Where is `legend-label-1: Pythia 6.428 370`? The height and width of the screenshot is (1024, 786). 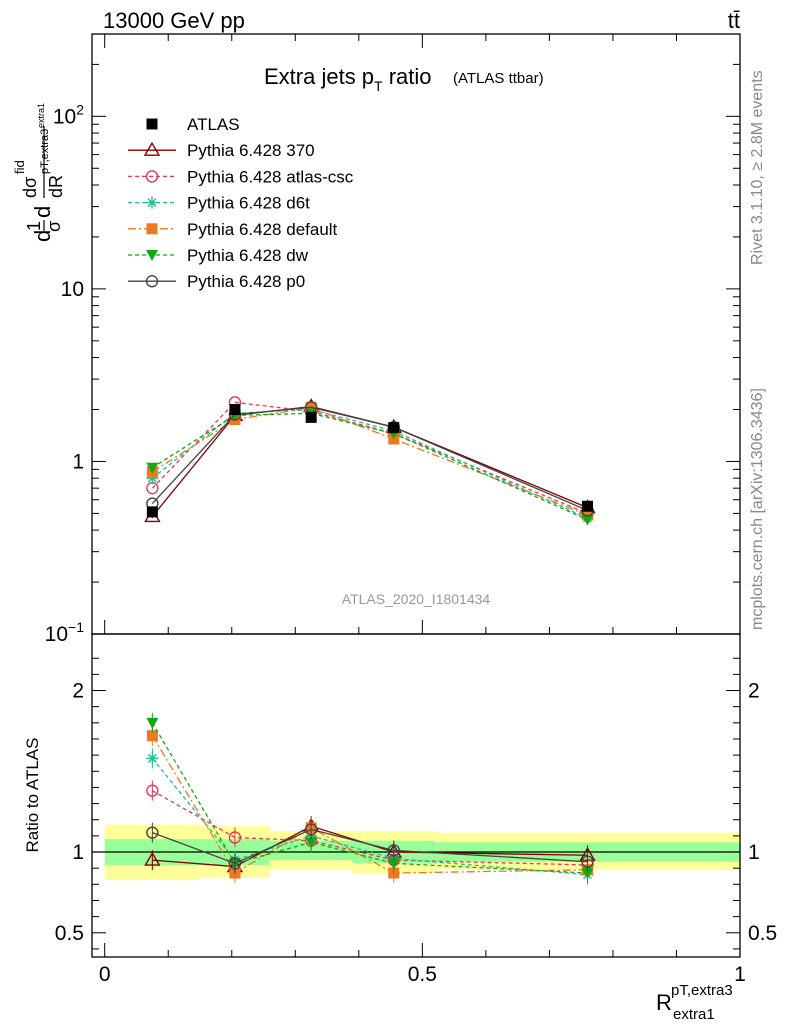 legend-label-1: Pythia 6.428 370 is located at coordinates (251, 150).